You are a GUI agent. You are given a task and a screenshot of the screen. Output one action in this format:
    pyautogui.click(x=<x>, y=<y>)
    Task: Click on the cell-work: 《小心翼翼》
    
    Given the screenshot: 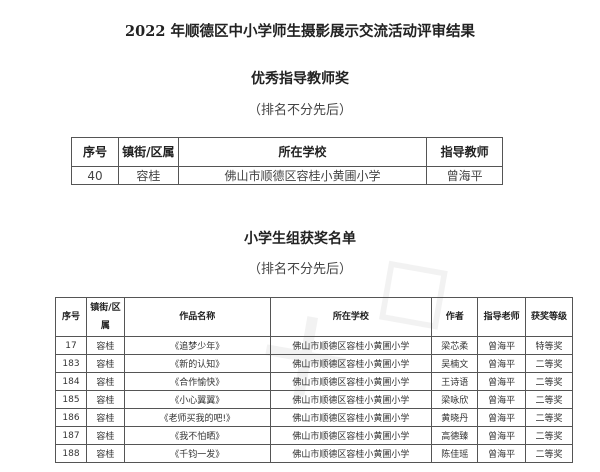 What is the action you would take?
    pyautogui.click(x=197, y=399)
    